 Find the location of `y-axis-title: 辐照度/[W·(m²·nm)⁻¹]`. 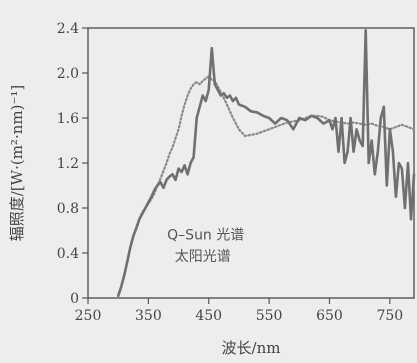

y-axis-title: 辐照度/[W·(m²·nm)⁻¹] is located at coordinates (17, 163).